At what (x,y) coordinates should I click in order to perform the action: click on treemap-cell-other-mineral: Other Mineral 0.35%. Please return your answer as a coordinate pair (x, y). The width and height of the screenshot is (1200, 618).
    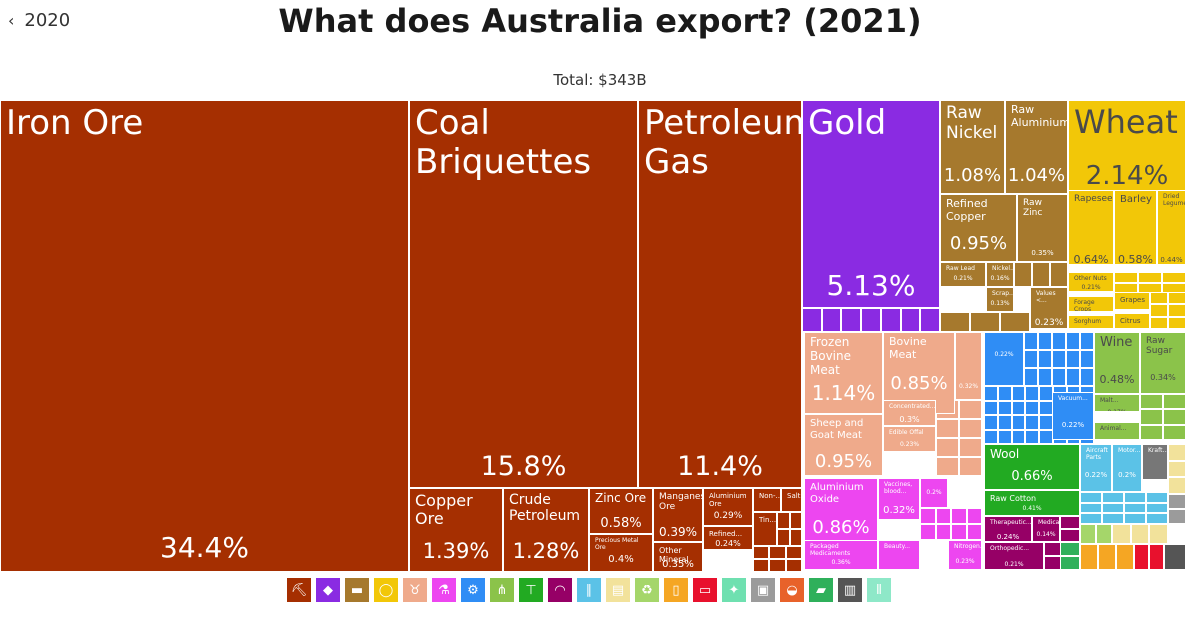
    Looking at the image, I should click on (678, 557).